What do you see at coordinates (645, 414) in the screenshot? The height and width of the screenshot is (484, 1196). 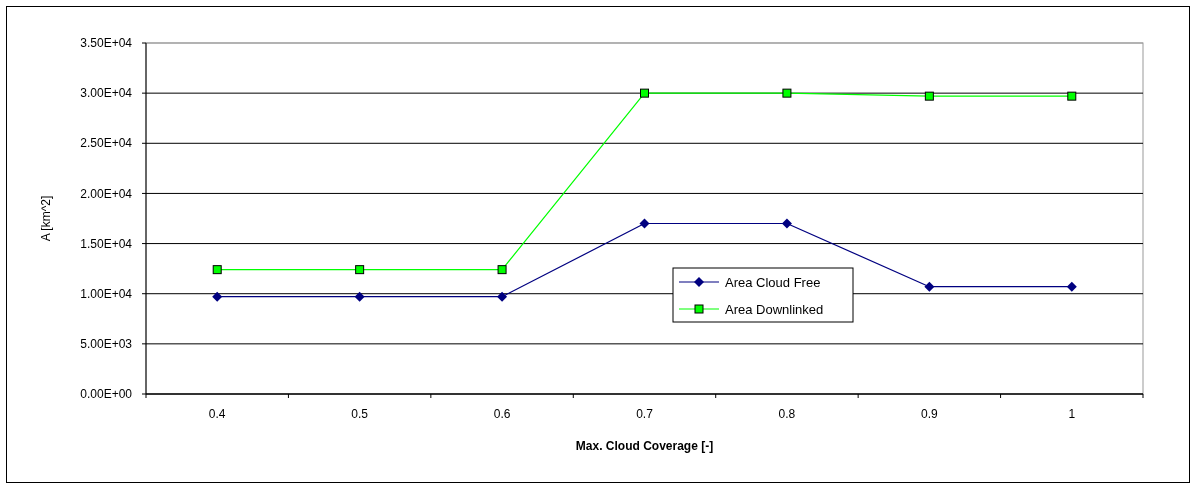 I see `x-tick-label: 0.7` at bounding box center [645, 414].